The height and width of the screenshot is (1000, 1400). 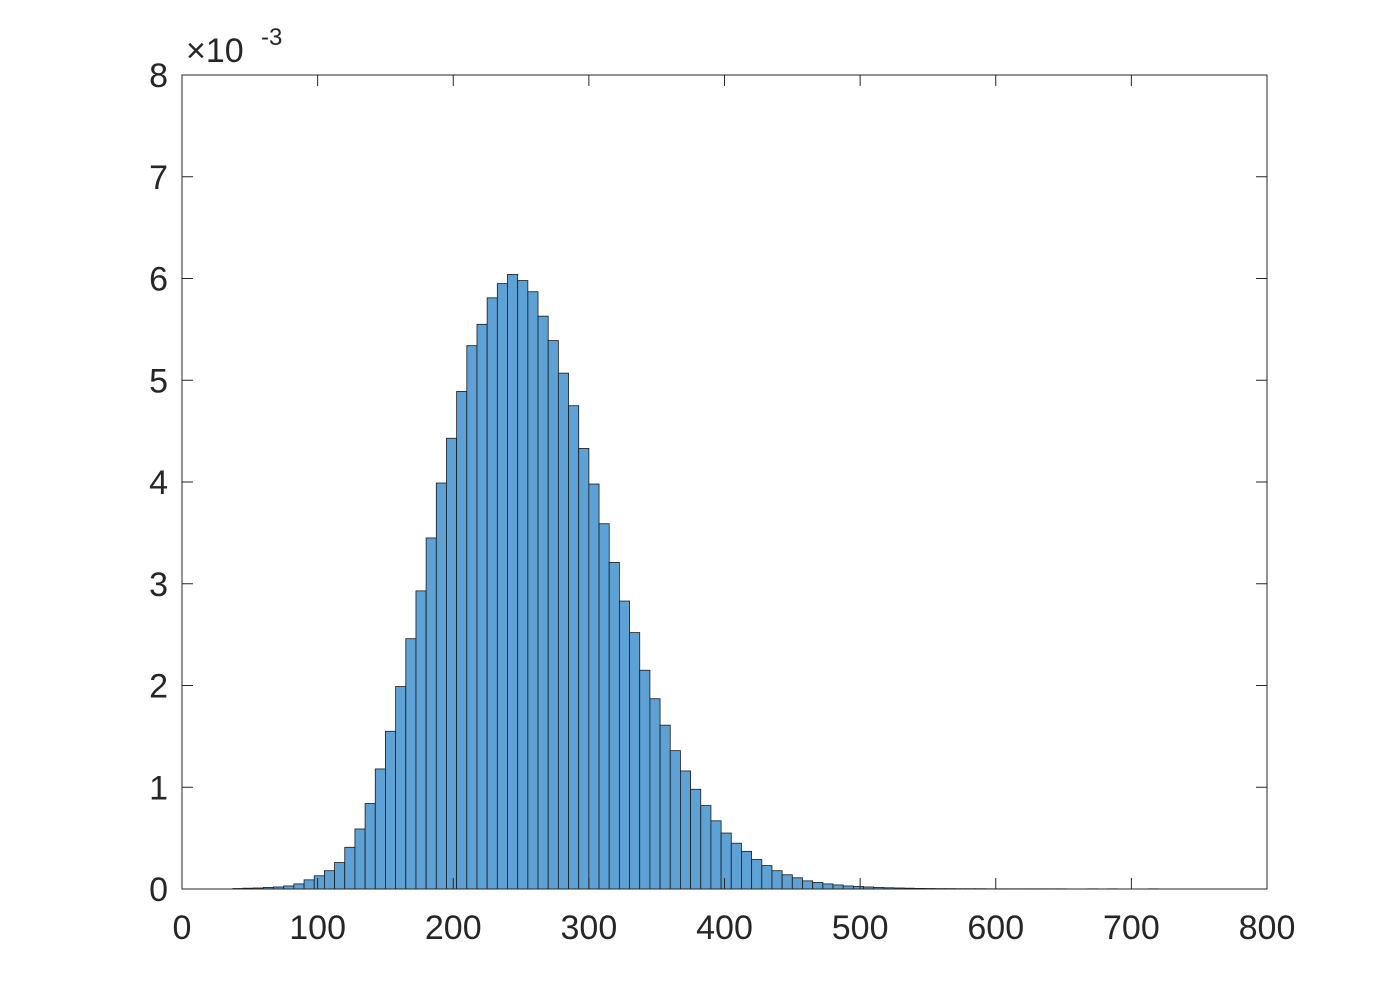 I want to click on y-tick-label: 1, so click(x=158, y=788).